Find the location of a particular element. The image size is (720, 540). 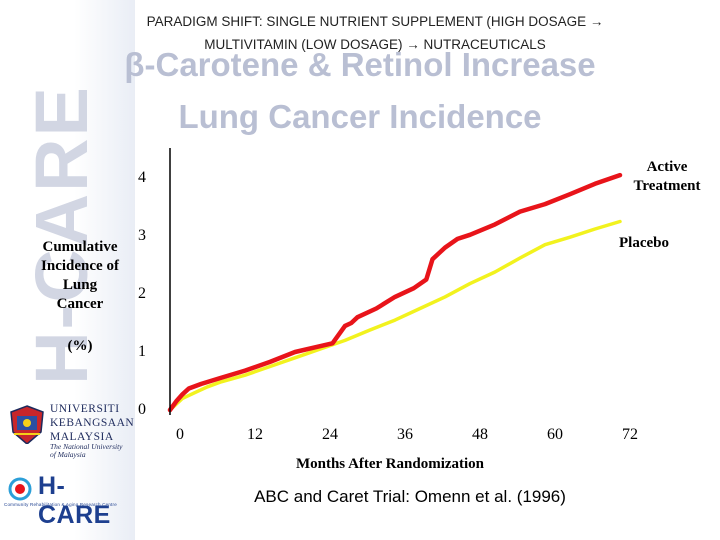

y-tick-label: 4 is located at coordinates (142, 177).